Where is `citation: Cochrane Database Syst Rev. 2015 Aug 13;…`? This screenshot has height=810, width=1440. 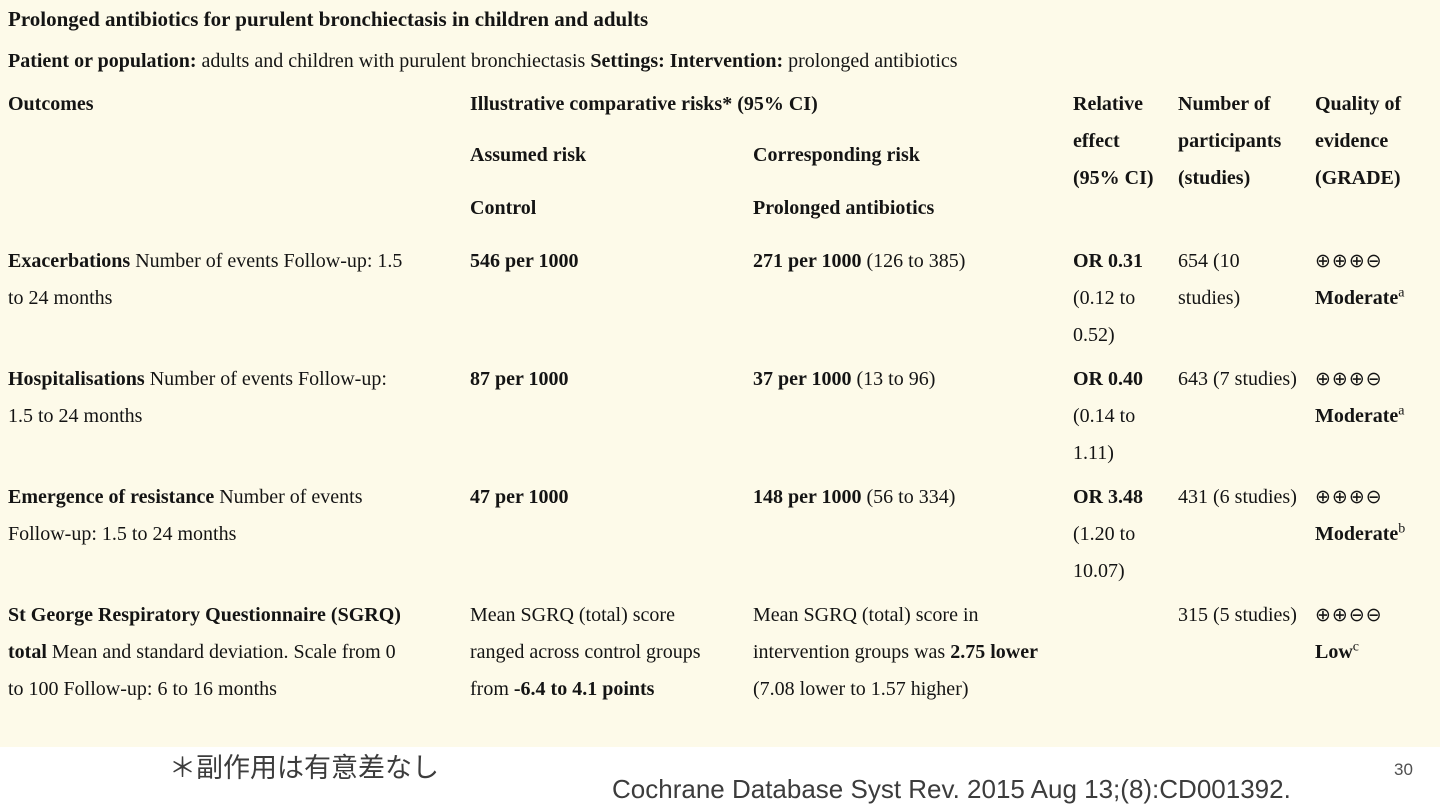 citation: Cochrane Database Syst Rev. 2015 Aug 13;… is located at coordinates (951, 789).